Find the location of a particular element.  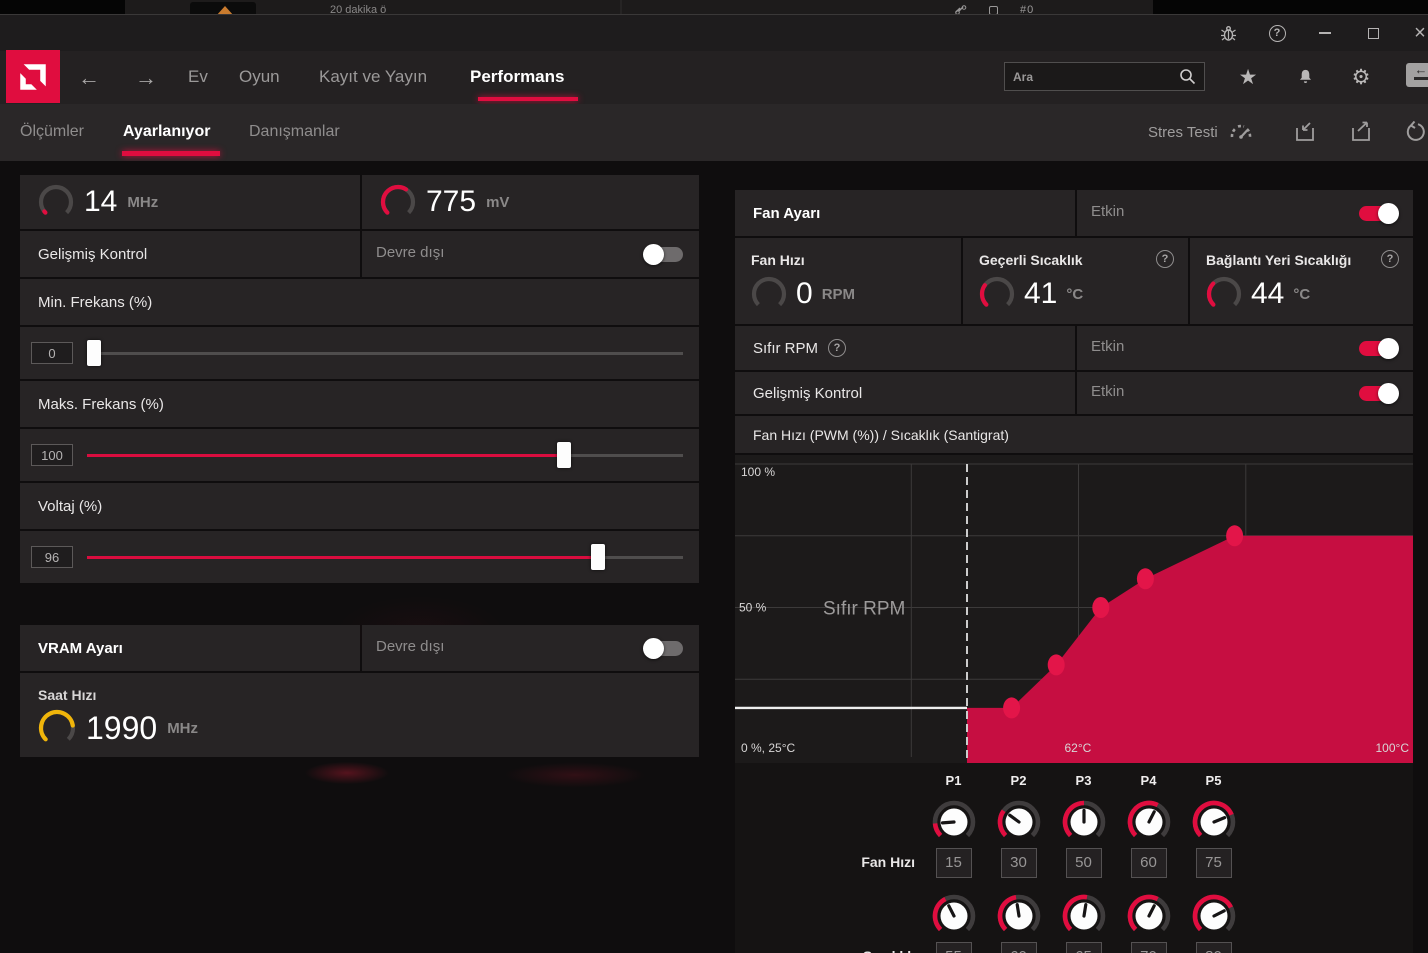

fan-curve-point-p2 is located at coordinates (1056, 665).